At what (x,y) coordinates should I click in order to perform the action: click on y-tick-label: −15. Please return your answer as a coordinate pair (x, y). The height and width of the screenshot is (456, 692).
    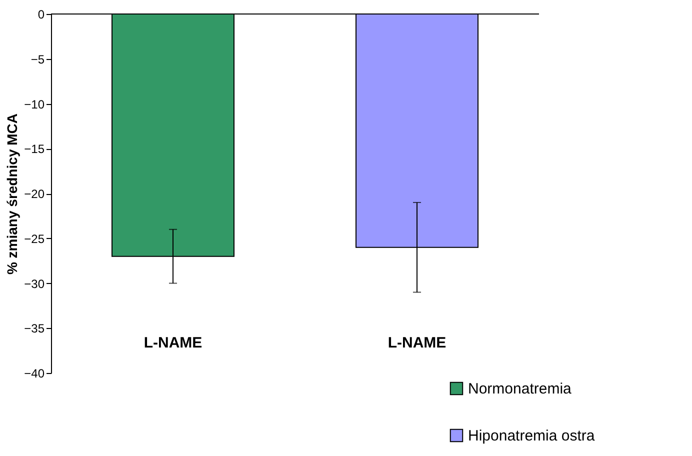
    Looking at the image, I should click on (34, 149).